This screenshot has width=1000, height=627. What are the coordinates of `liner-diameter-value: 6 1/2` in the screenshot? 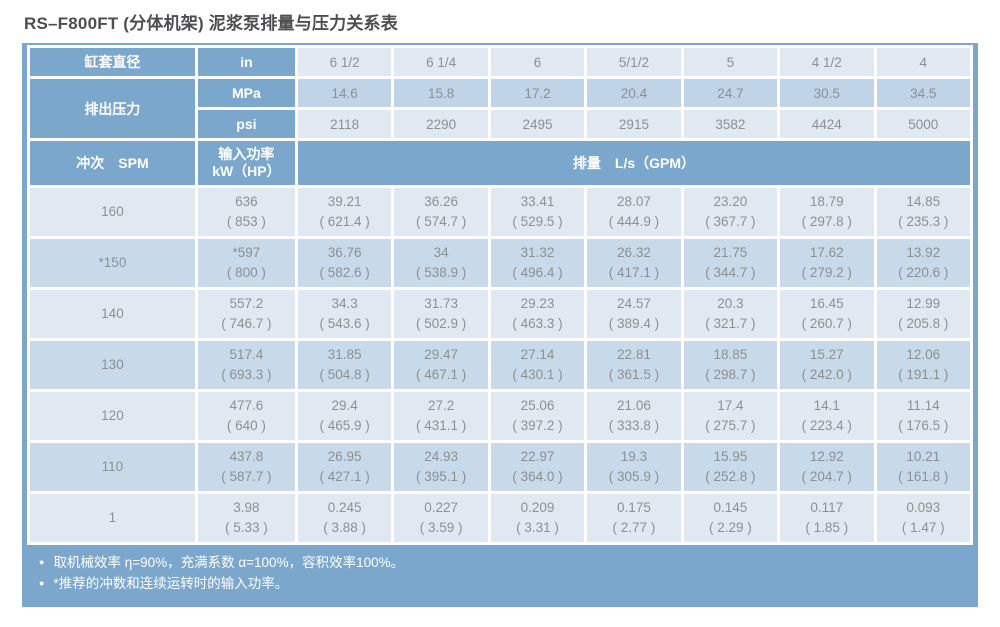 It's located at (344, 62).